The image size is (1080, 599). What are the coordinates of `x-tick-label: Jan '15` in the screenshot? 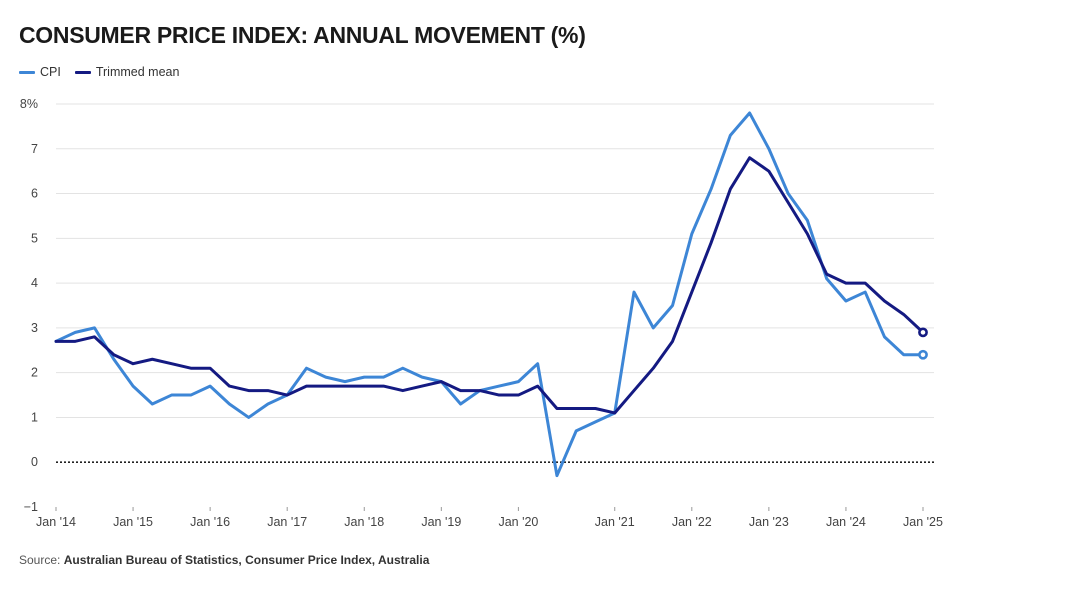 It's located at (133, 522).